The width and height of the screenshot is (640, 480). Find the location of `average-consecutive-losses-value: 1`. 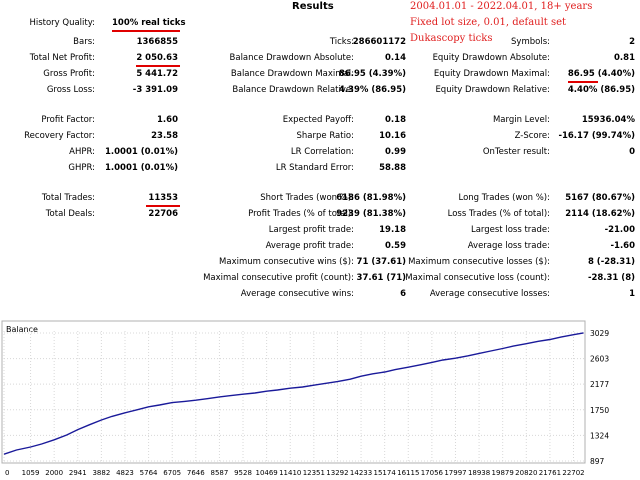

average-consecutive-losses-value: 1 is located at coordinates (632, 294).